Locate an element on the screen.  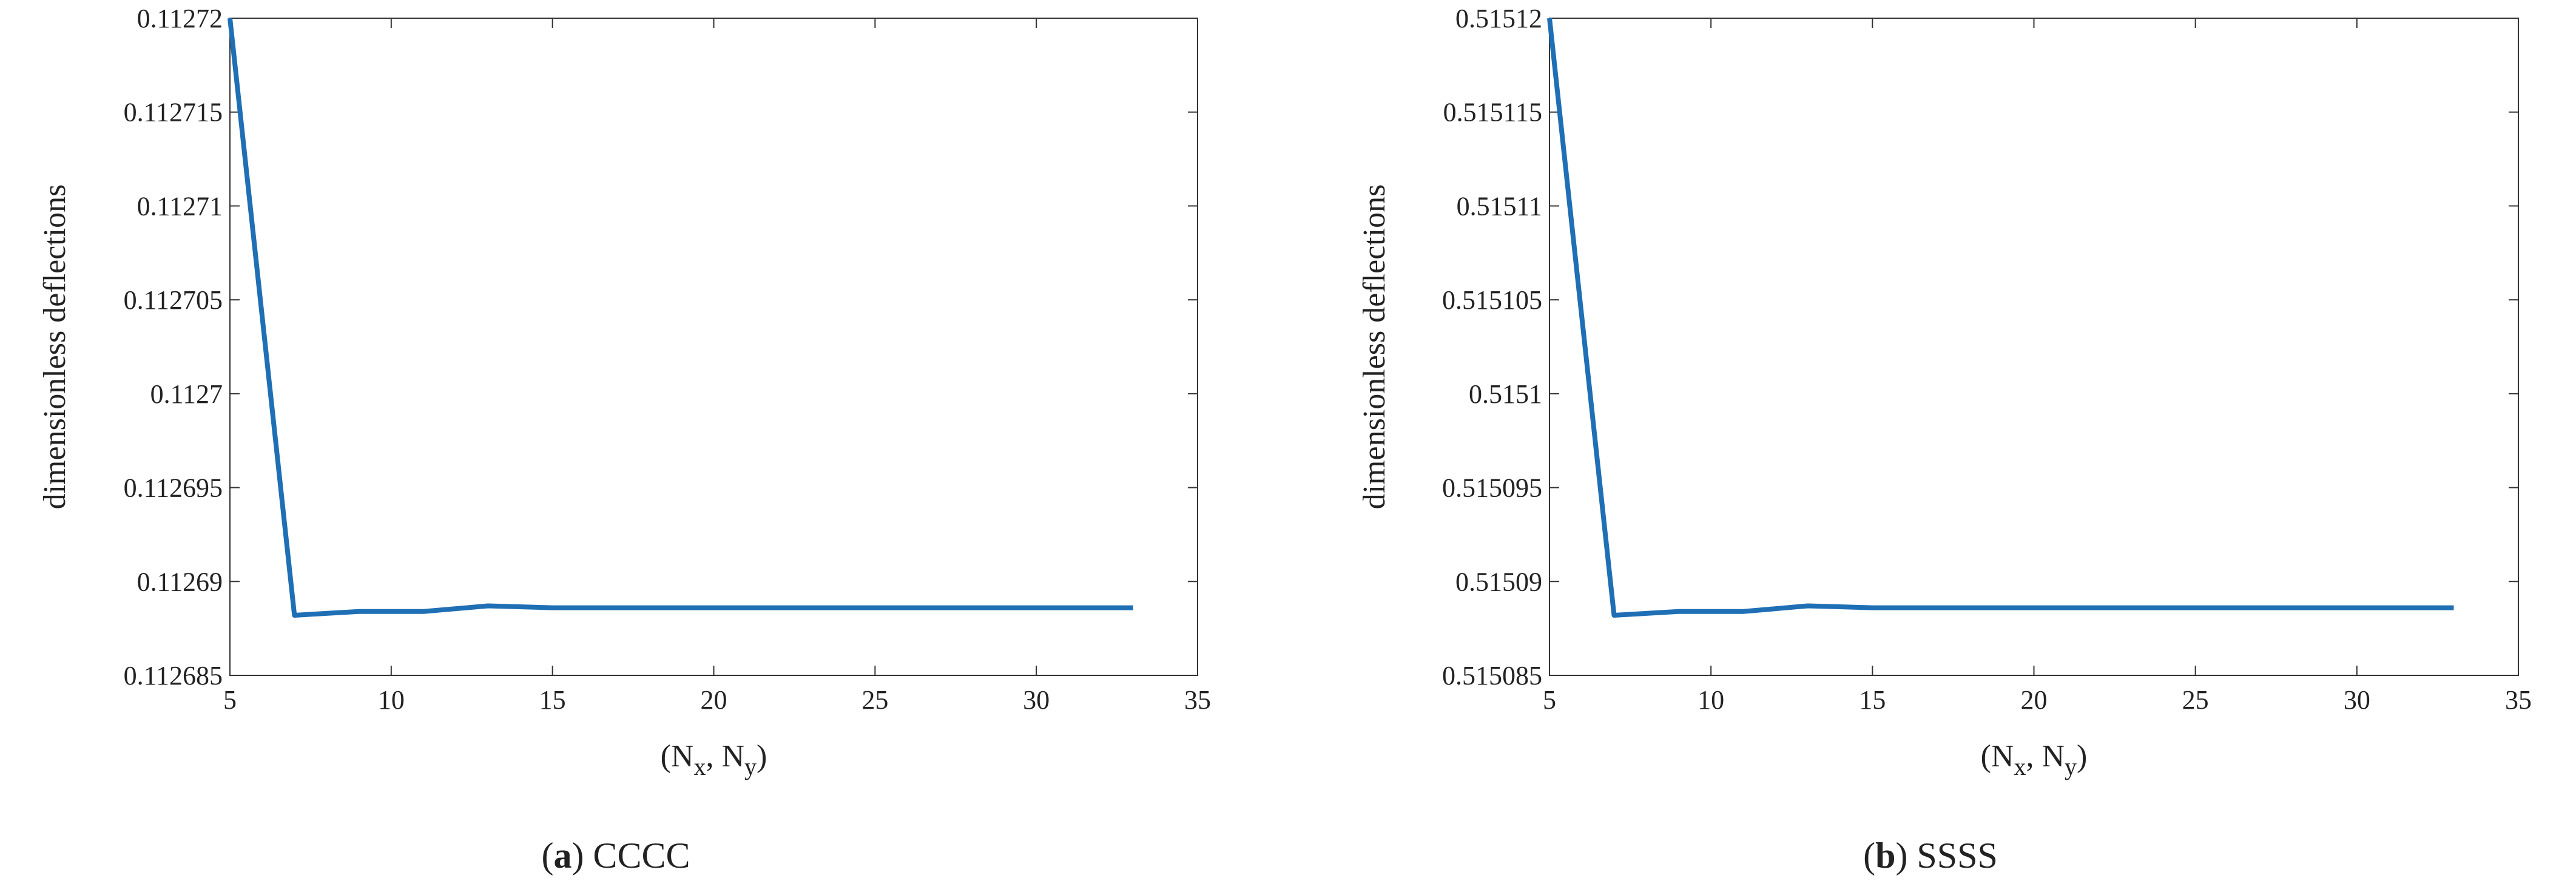
y-tick-label: 0.112705 is located at coordinates (173, 300).